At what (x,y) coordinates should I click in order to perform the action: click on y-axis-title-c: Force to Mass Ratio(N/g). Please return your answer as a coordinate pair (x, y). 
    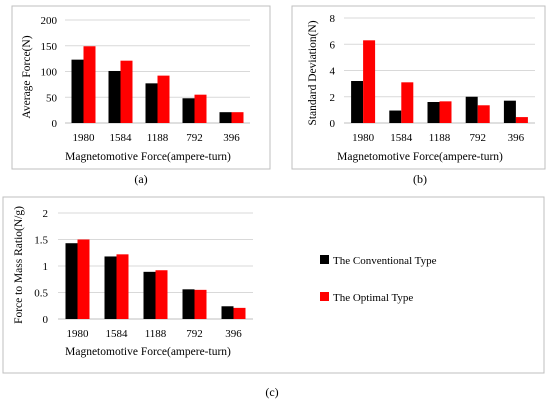
    Looking at the image, I should click on (19, 265).